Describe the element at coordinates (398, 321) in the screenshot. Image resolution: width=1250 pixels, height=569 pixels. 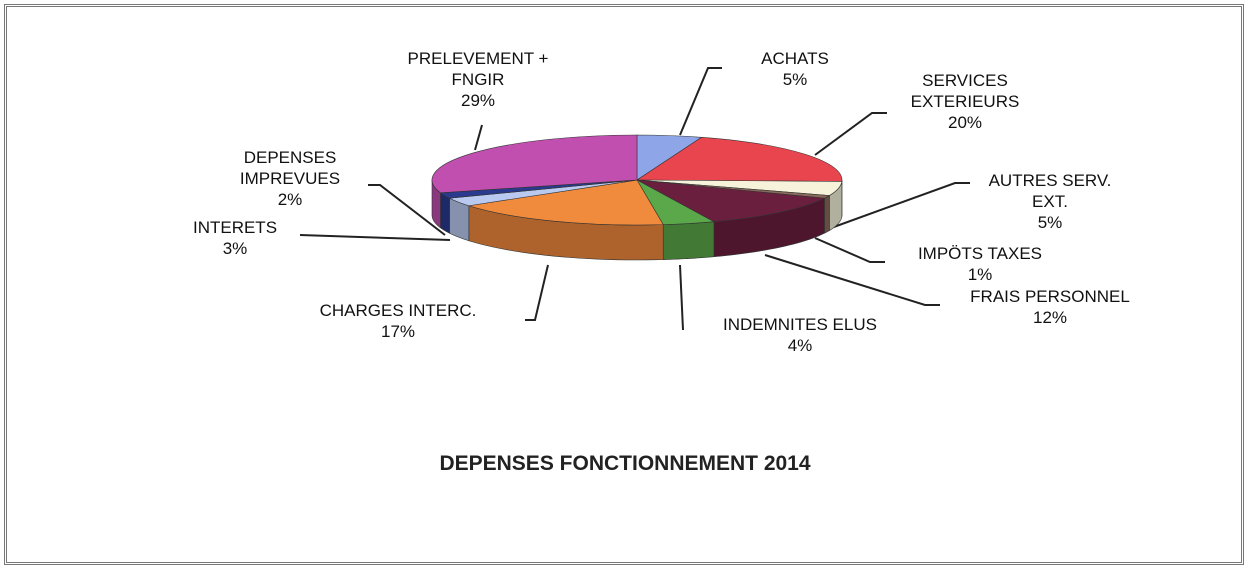
I see `slice-label: CHARGES INTERC. 17%` at that location.